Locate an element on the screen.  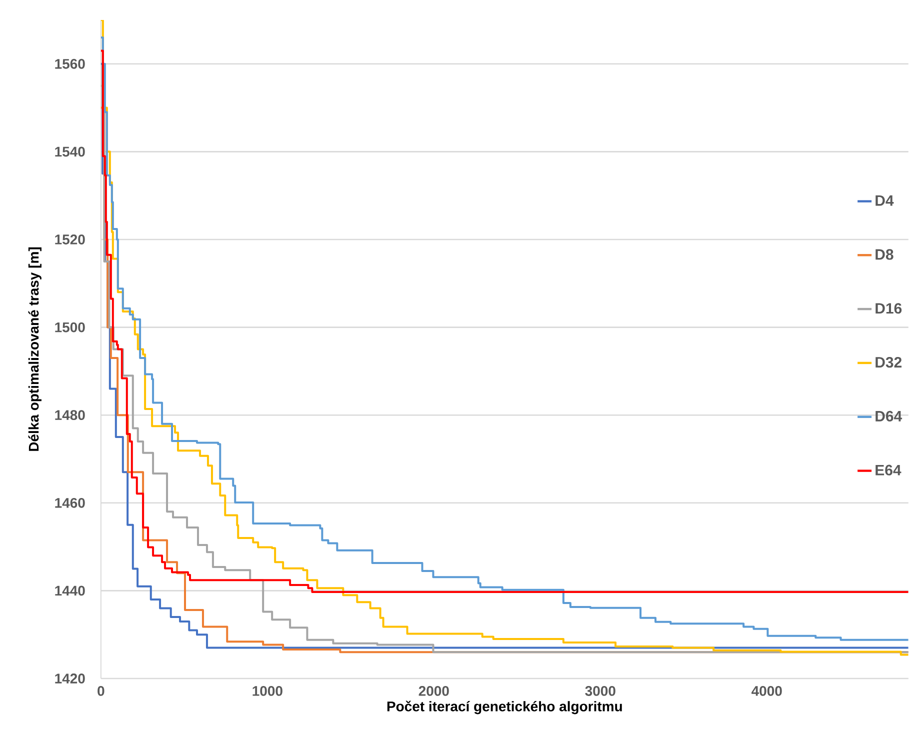
y-tick-label: 1480 is located at coordinates (70, 415).